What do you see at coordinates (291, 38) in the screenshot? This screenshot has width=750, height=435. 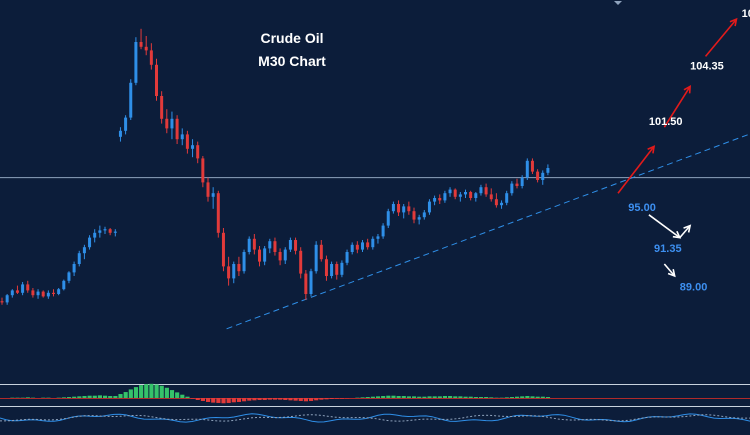 I see `chart-title: Crude Oil` at bounding box center [291, 38].